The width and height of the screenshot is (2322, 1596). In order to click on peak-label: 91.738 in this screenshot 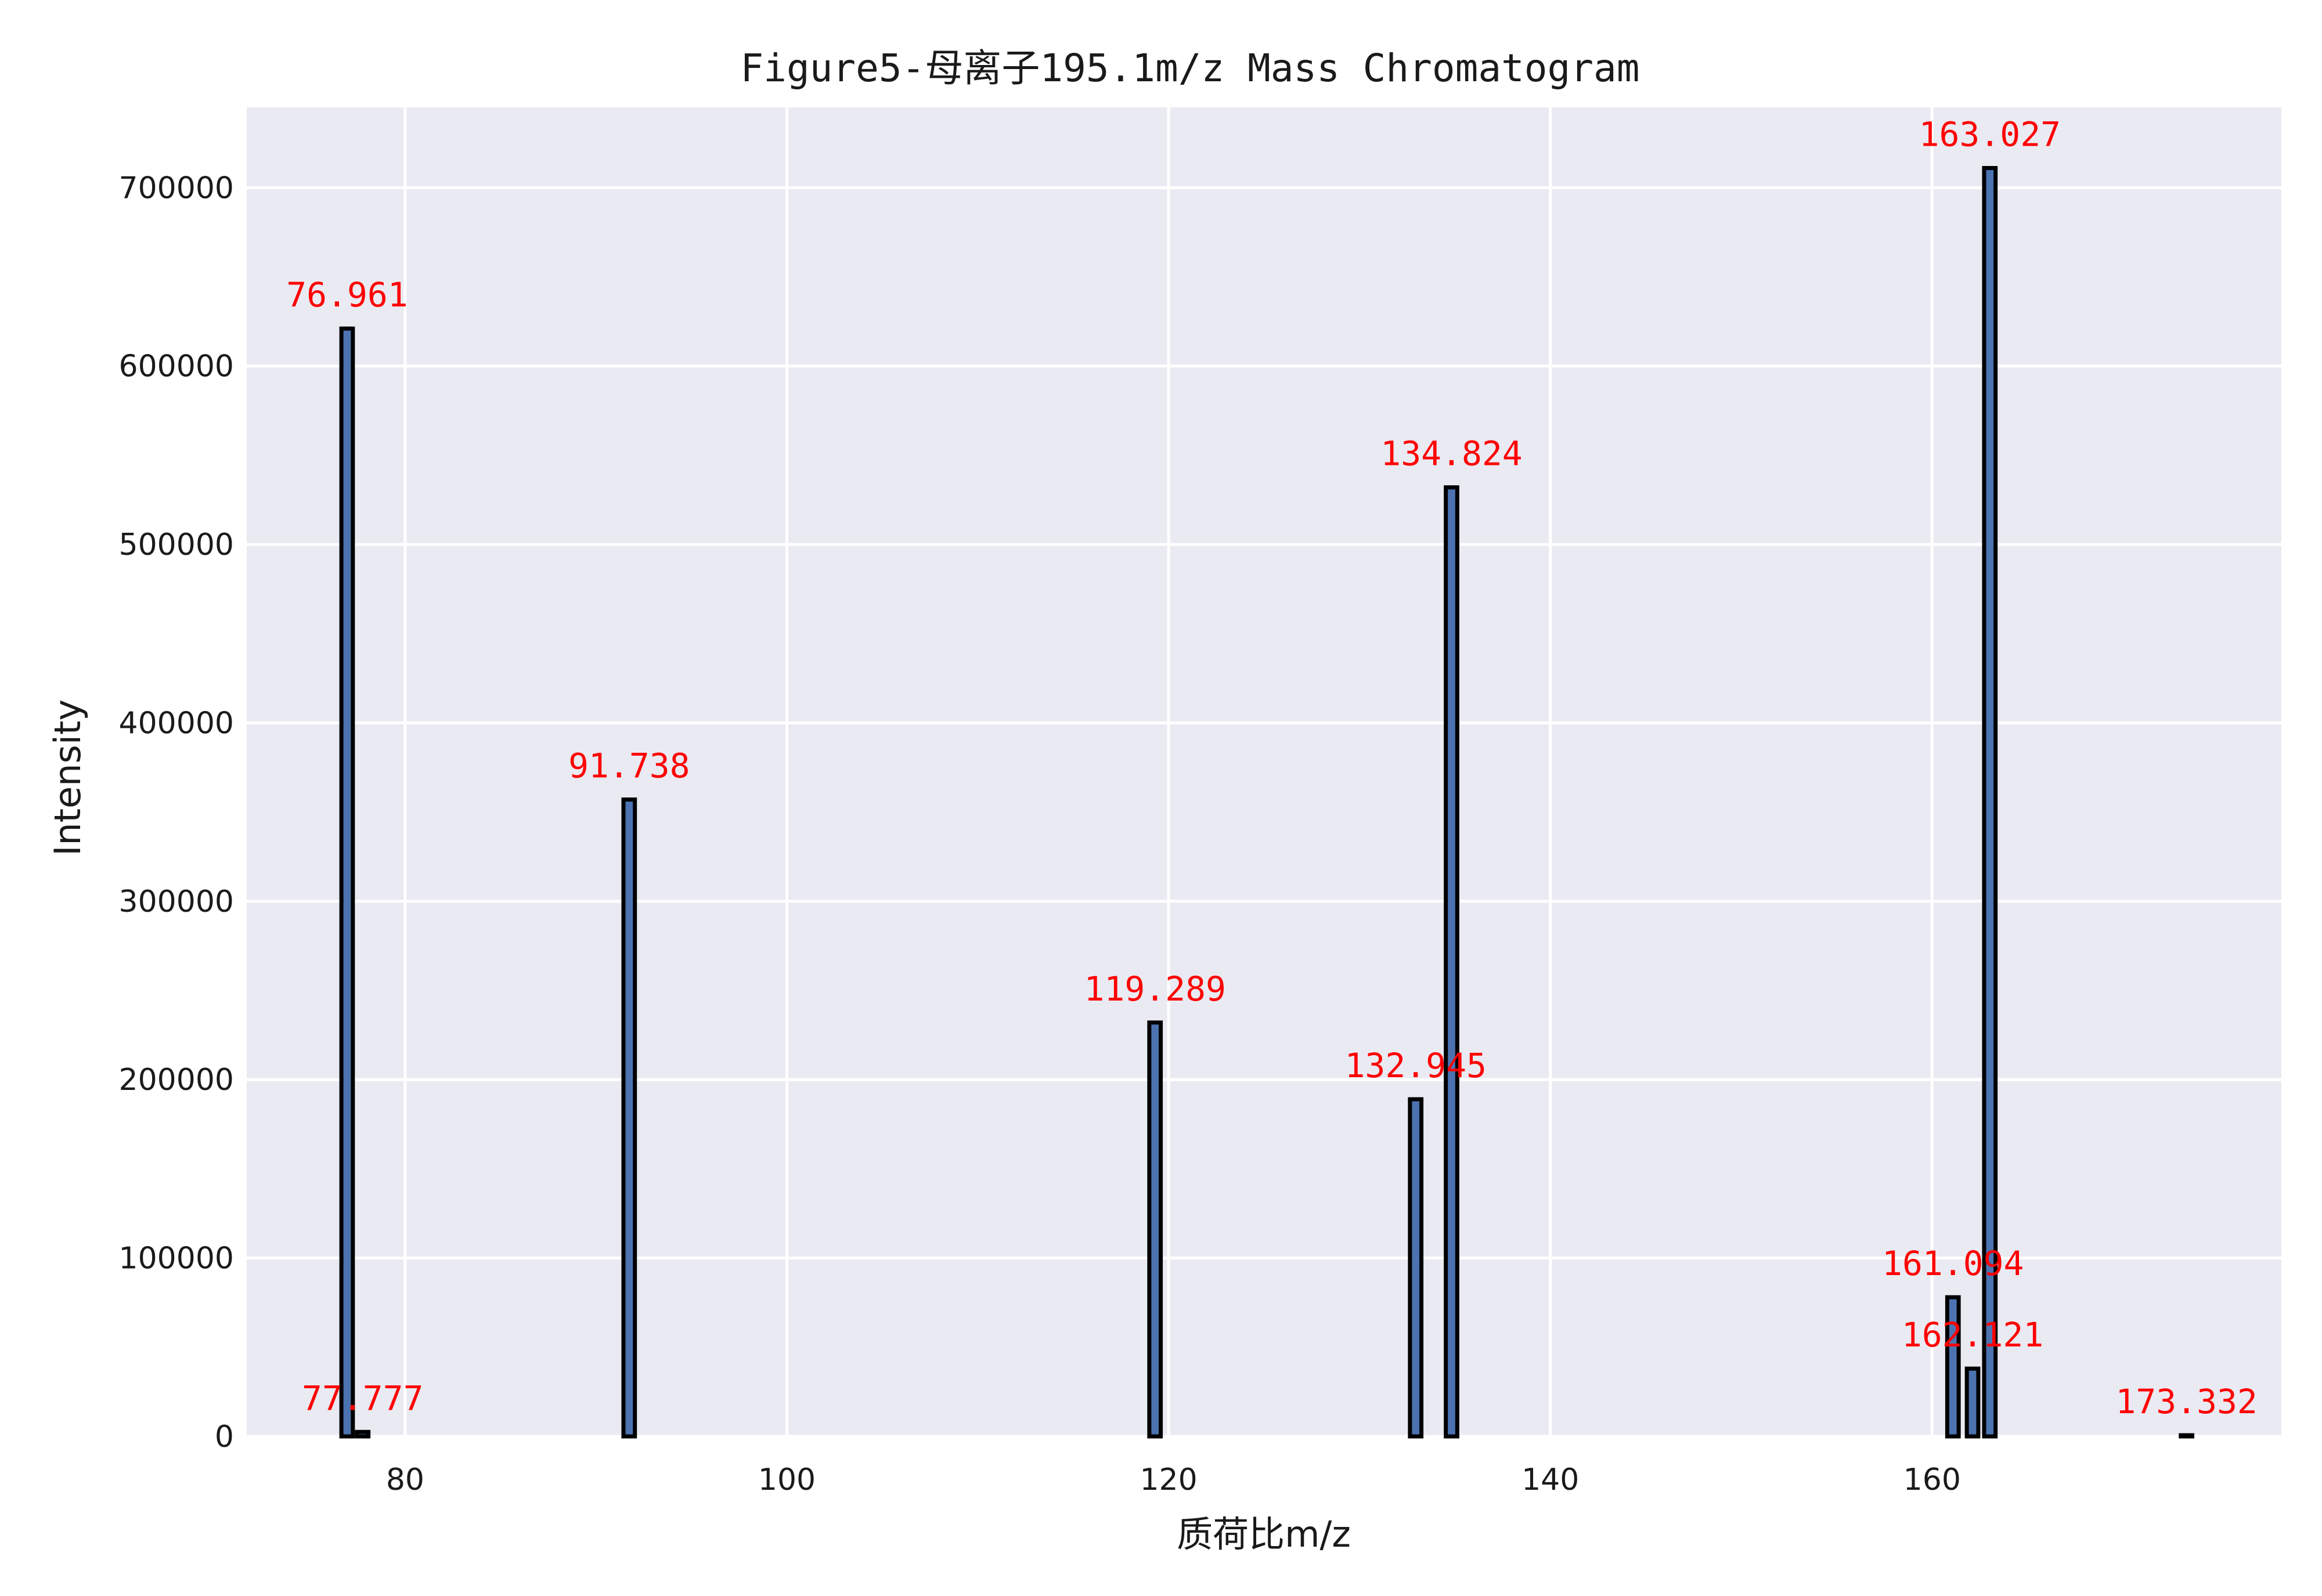, I will do `click(629, 766)`.